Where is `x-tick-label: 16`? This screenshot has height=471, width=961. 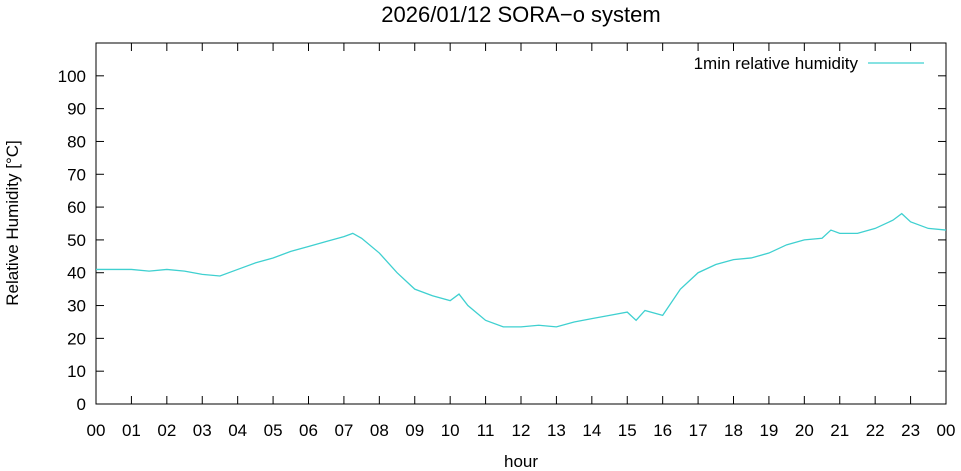
x-tick-label: 16 is located at coordinates (662, 430).